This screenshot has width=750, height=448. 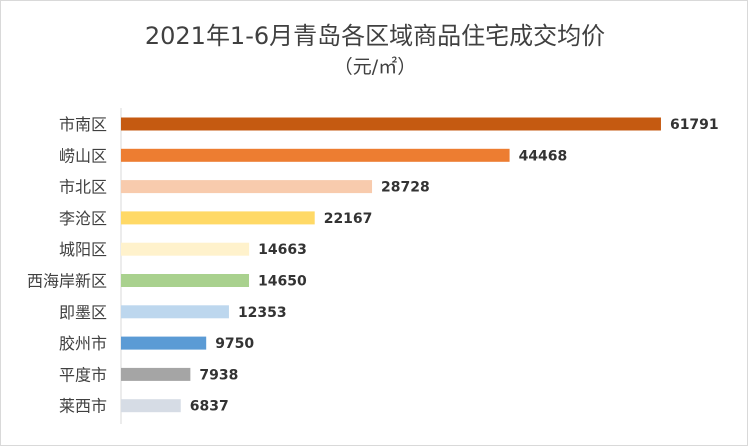 I want to click on data-label: 9750, so click(x=234, y=344).